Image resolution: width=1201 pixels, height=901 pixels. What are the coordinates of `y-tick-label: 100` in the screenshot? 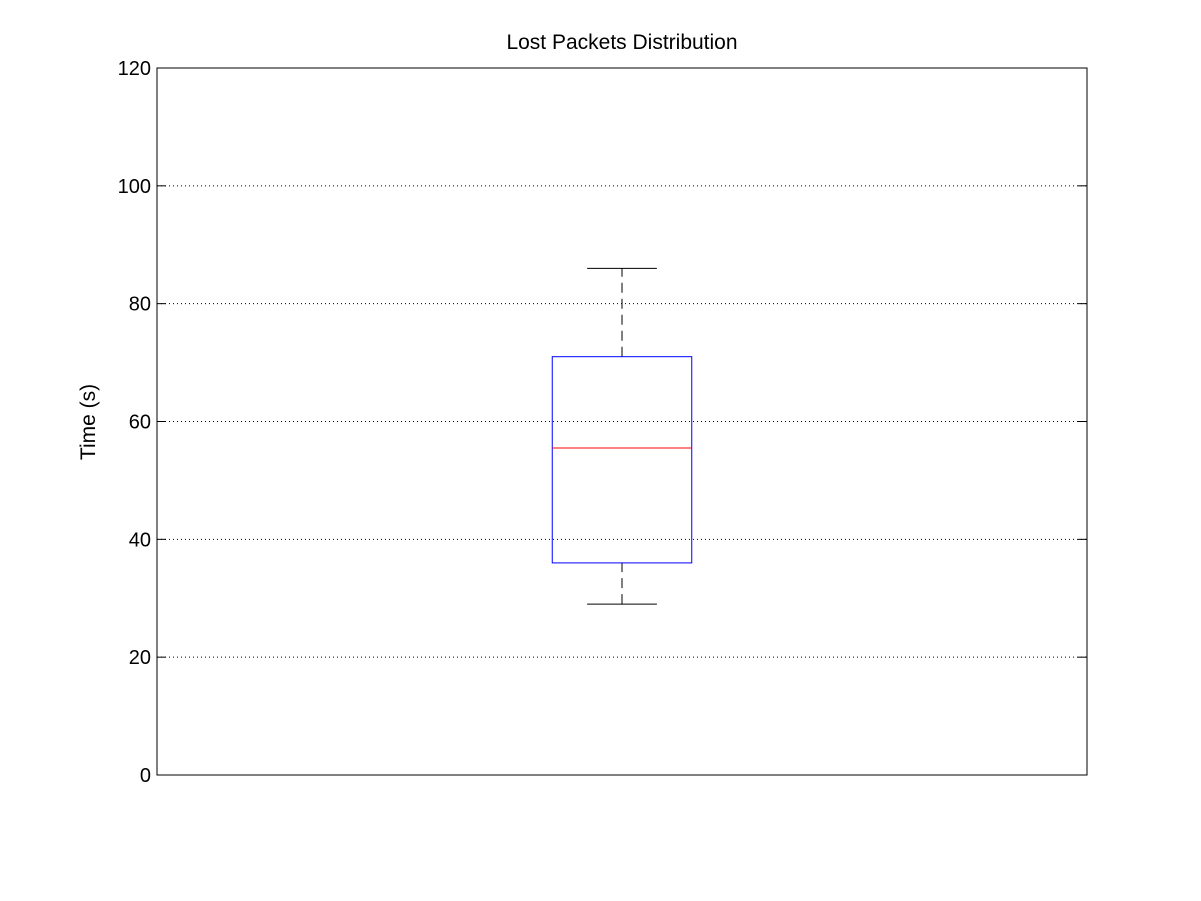 It's located at (134, 187).